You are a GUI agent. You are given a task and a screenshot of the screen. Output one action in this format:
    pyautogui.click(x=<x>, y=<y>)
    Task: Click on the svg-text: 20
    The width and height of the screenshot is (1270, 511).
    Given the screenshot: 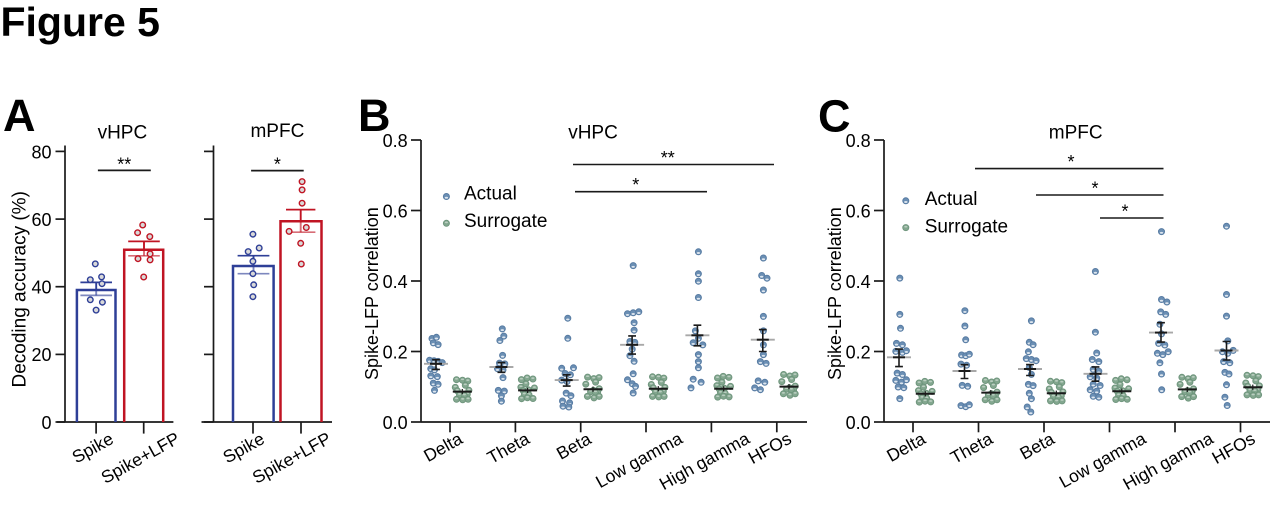 What is the action you would take?
    pyautogui.click(x=41, y=355)
    